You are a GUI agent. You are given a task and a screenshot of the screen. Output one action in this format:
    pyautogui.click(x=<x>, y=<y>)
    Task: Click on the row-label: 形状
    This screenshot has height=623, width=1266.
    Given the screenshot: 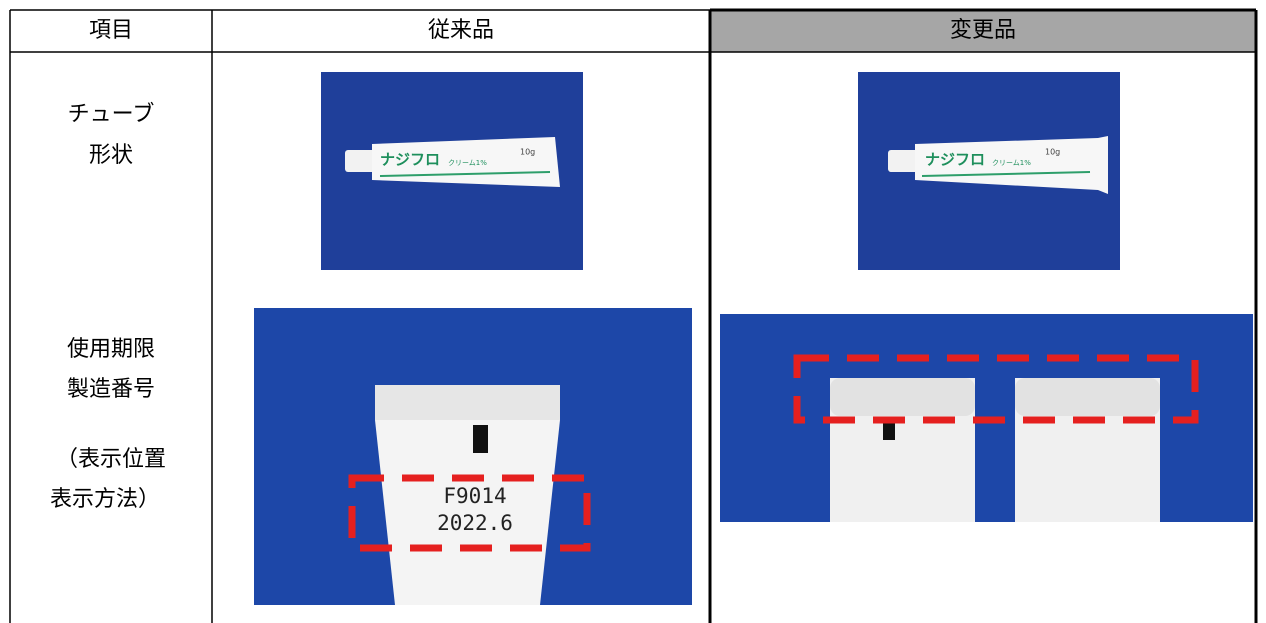 What is the action you would take?
    pyautogui.click(x=111, y=155)
    